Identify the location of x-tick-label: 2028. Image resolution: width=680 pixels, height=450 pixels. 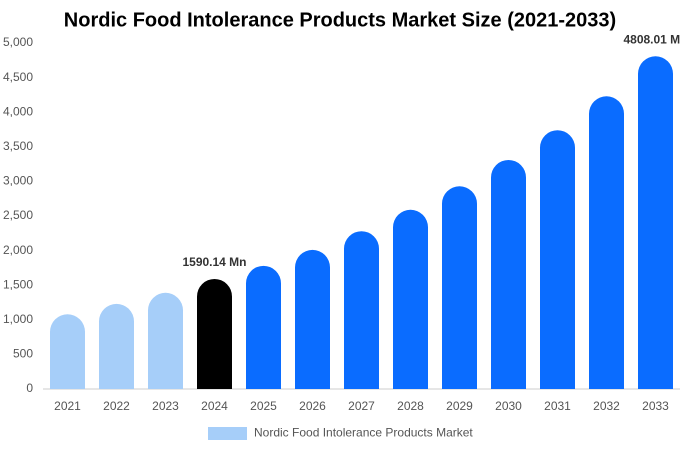
(410, 406).